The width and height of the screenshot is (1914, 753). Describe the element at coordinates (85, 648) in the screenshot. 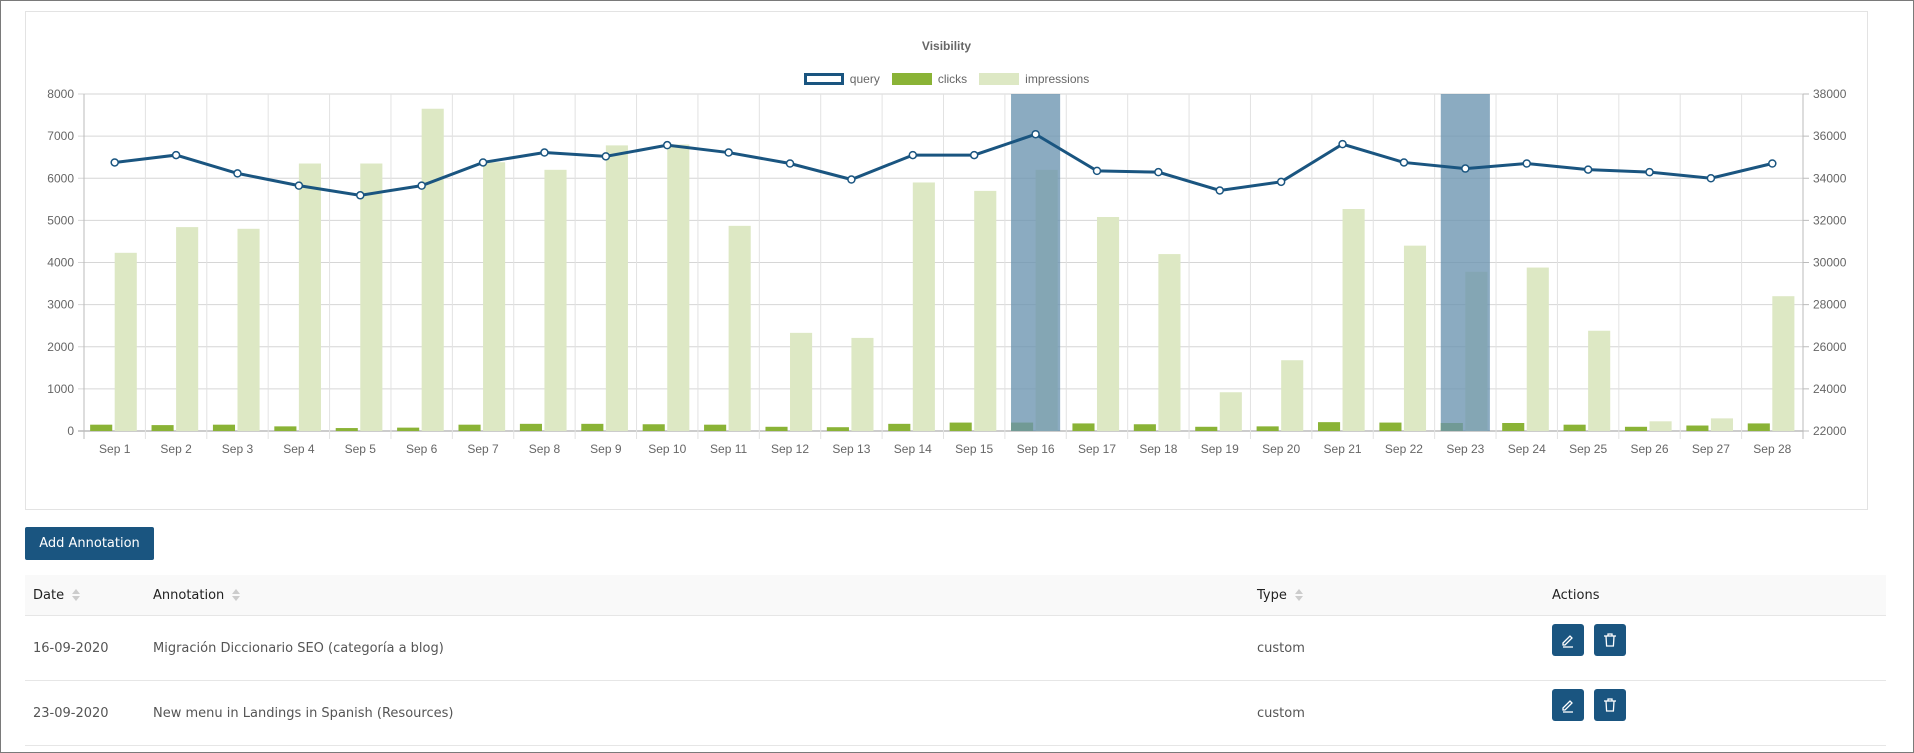

I see `cell-date: 16-09-2020` at that location.